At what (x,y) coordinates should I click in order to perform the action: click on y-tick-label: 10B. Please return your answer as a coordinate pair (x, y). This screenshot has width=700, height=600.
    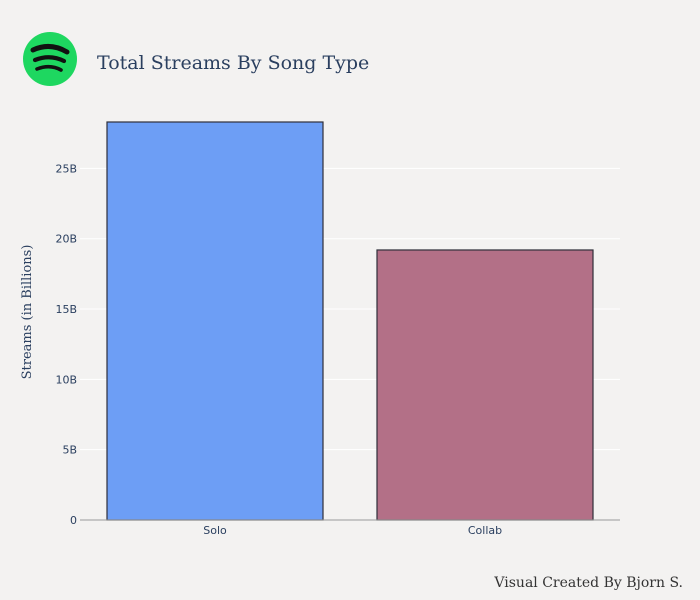
    Looking at the image, I should click on (66, 379).